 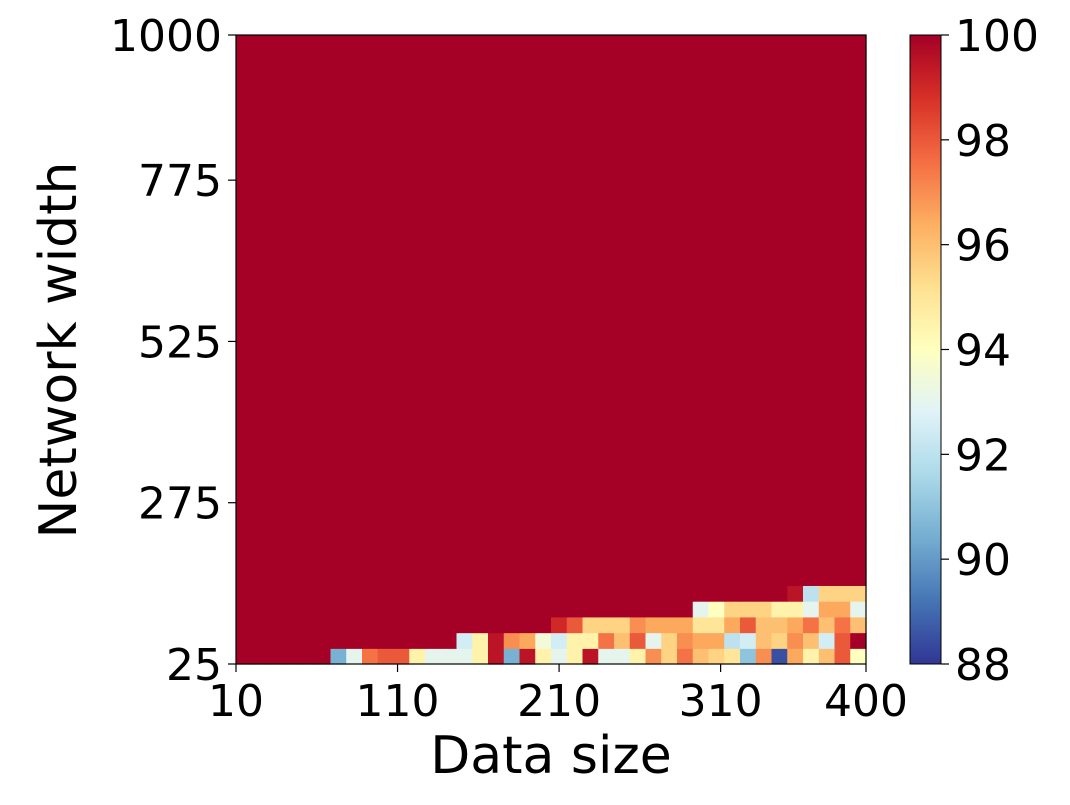 I want to click on colorbar, so click(x=925, y=349).